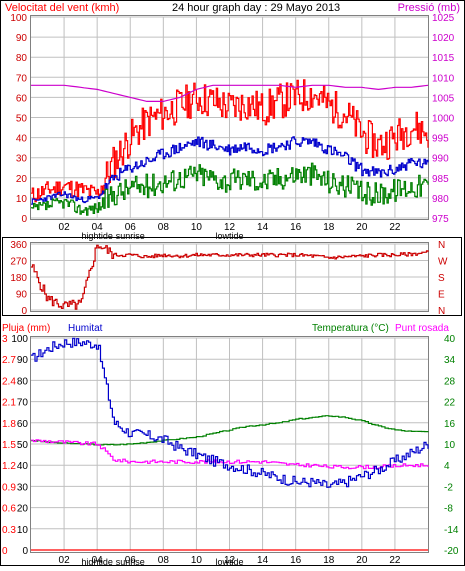 Image resolution: width=465 pixels, height=571 pixels. Describe the element at coordinates (448, 509) in the screenshot. I see `temperature-y-tick: -8` at that location.